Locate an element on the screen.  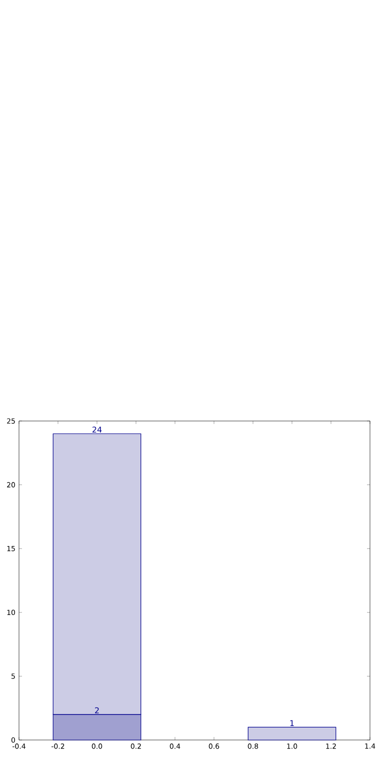
data-label: 2 is located at coordinates (97, 710).